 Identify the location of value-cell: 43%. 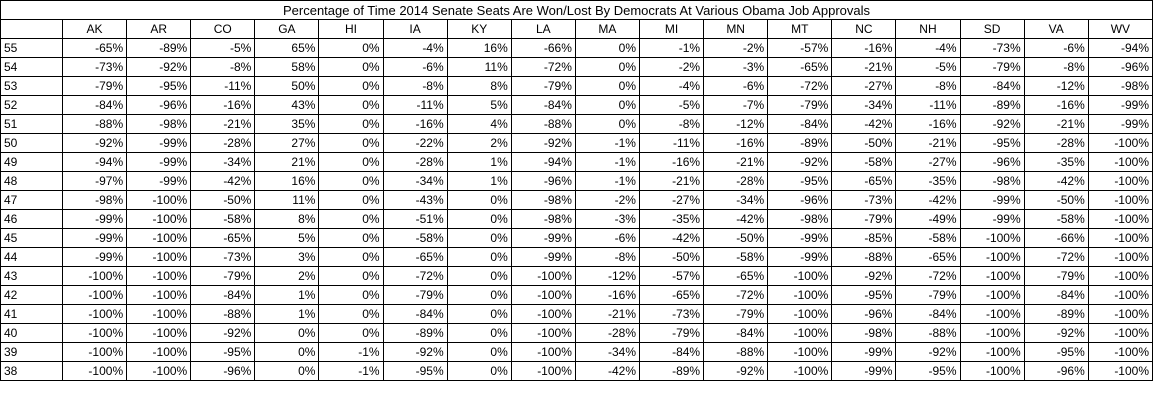
(287, 105).